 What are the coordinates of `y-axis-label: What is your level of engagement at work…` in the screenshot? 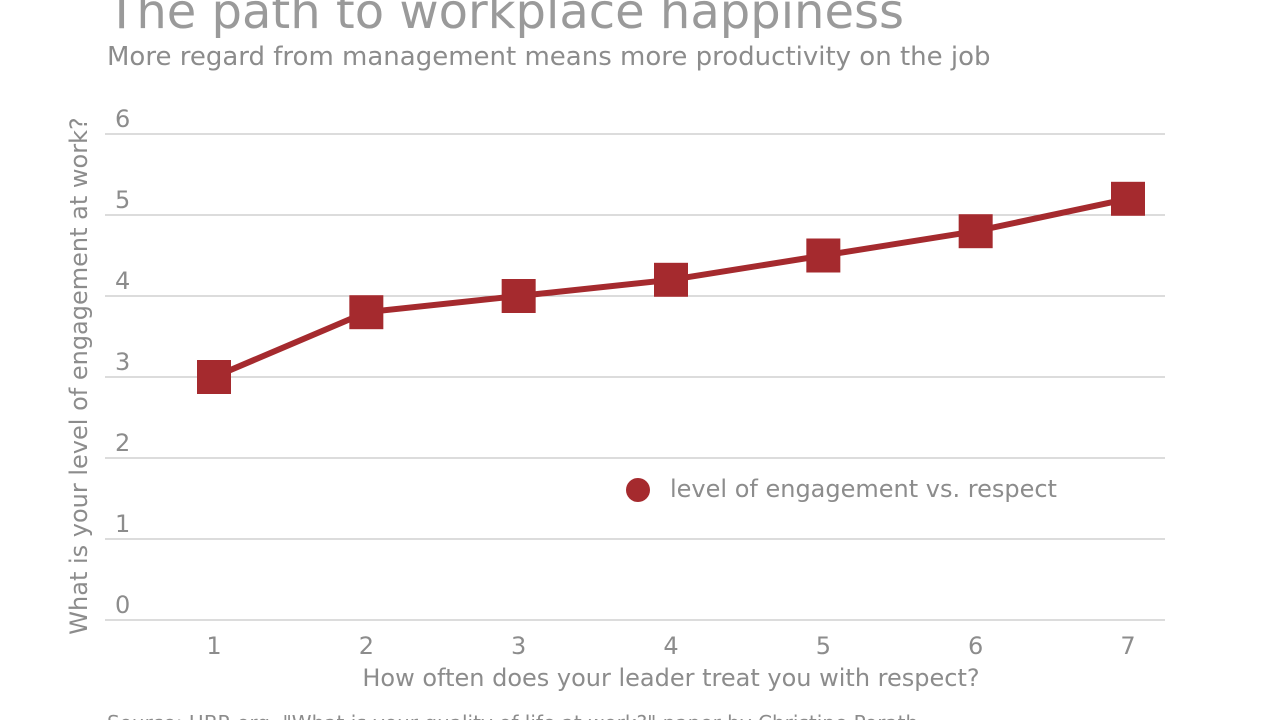 It's located at (79, 375).